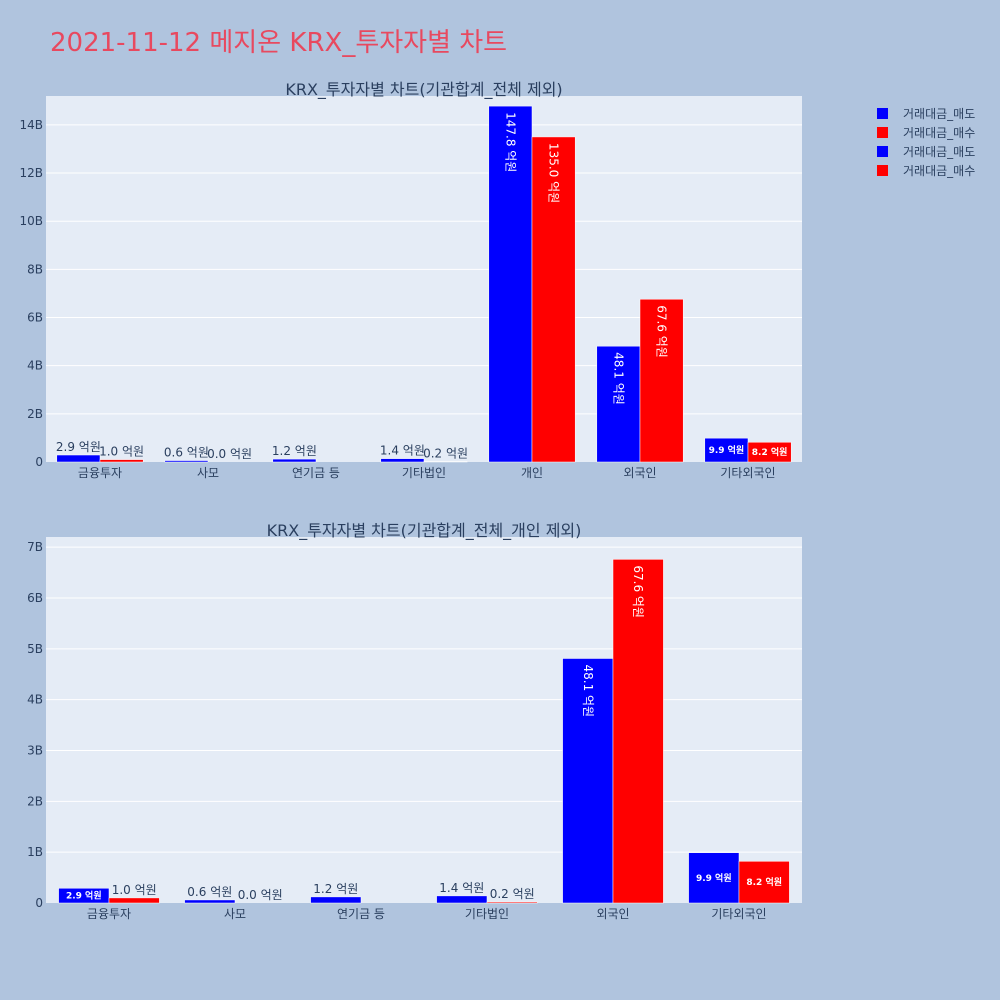  Describe the element at coordinates (31, 173) in the screenshot. I see `y-tick-label: 12B` at that location.